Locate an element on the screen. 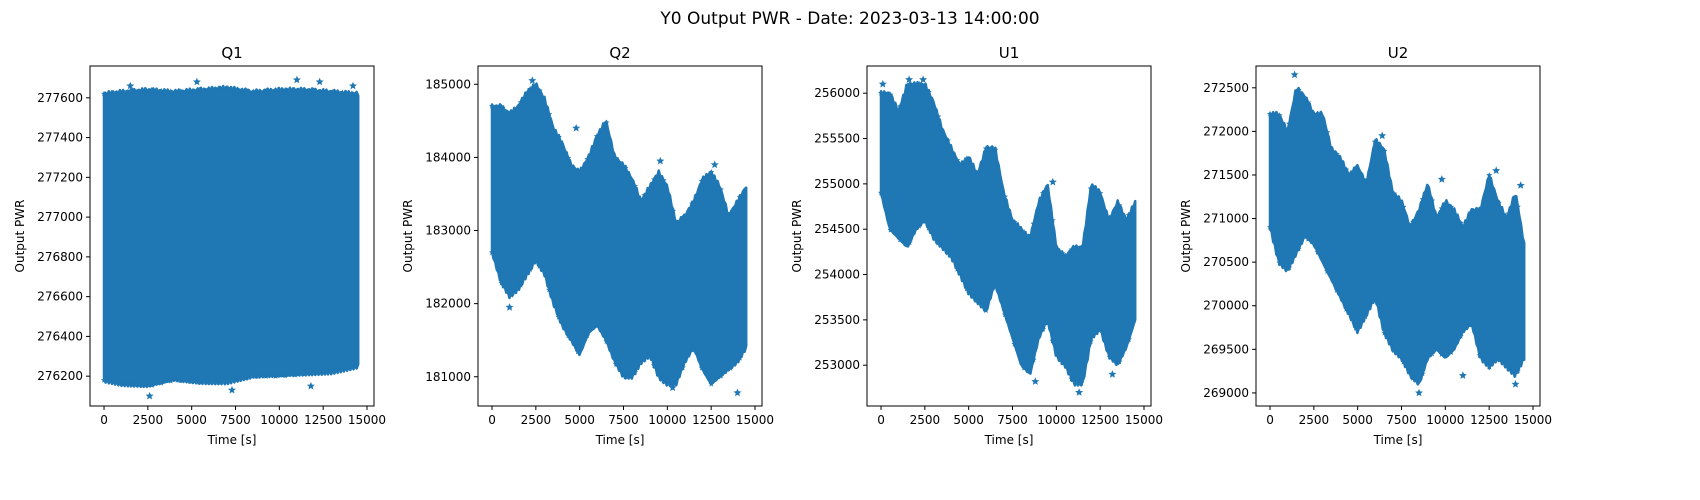  x-tick-label: 12500 is located at coordinates (1489, 420).